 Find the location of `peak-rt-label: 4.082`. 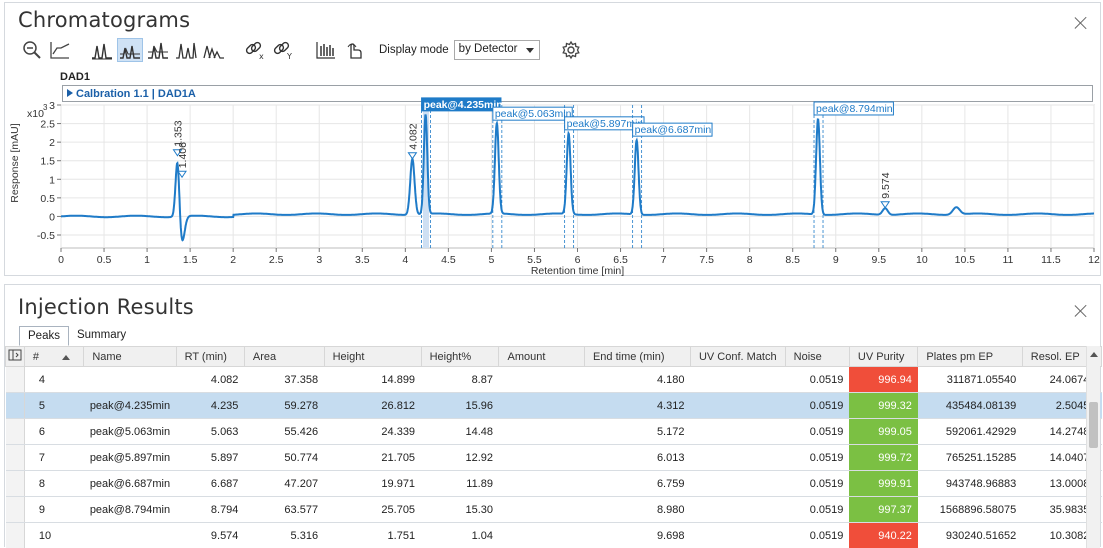

peak-rt-label: 4.082 is located at coordinates (413, 136).